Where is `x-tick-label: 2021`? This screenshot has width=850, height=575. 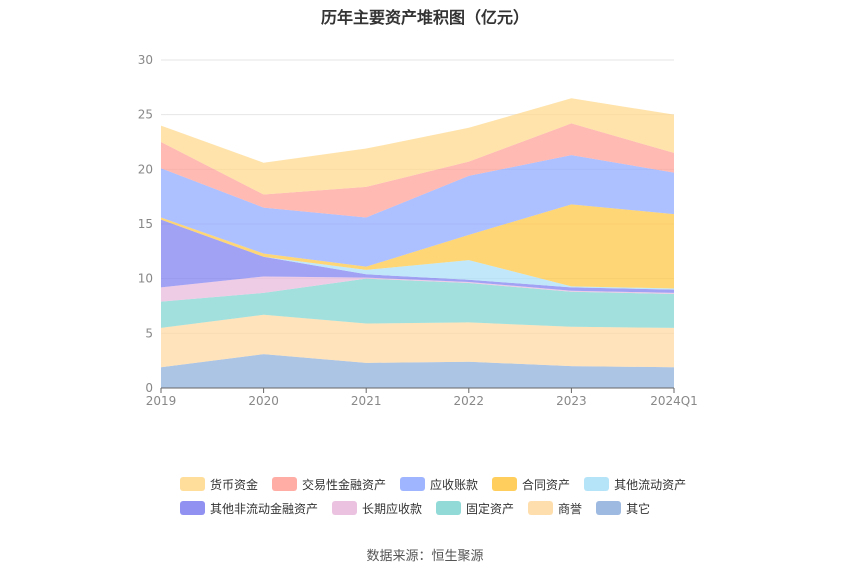 x-tick-label: 2021 is located at coordinates (366, 401).